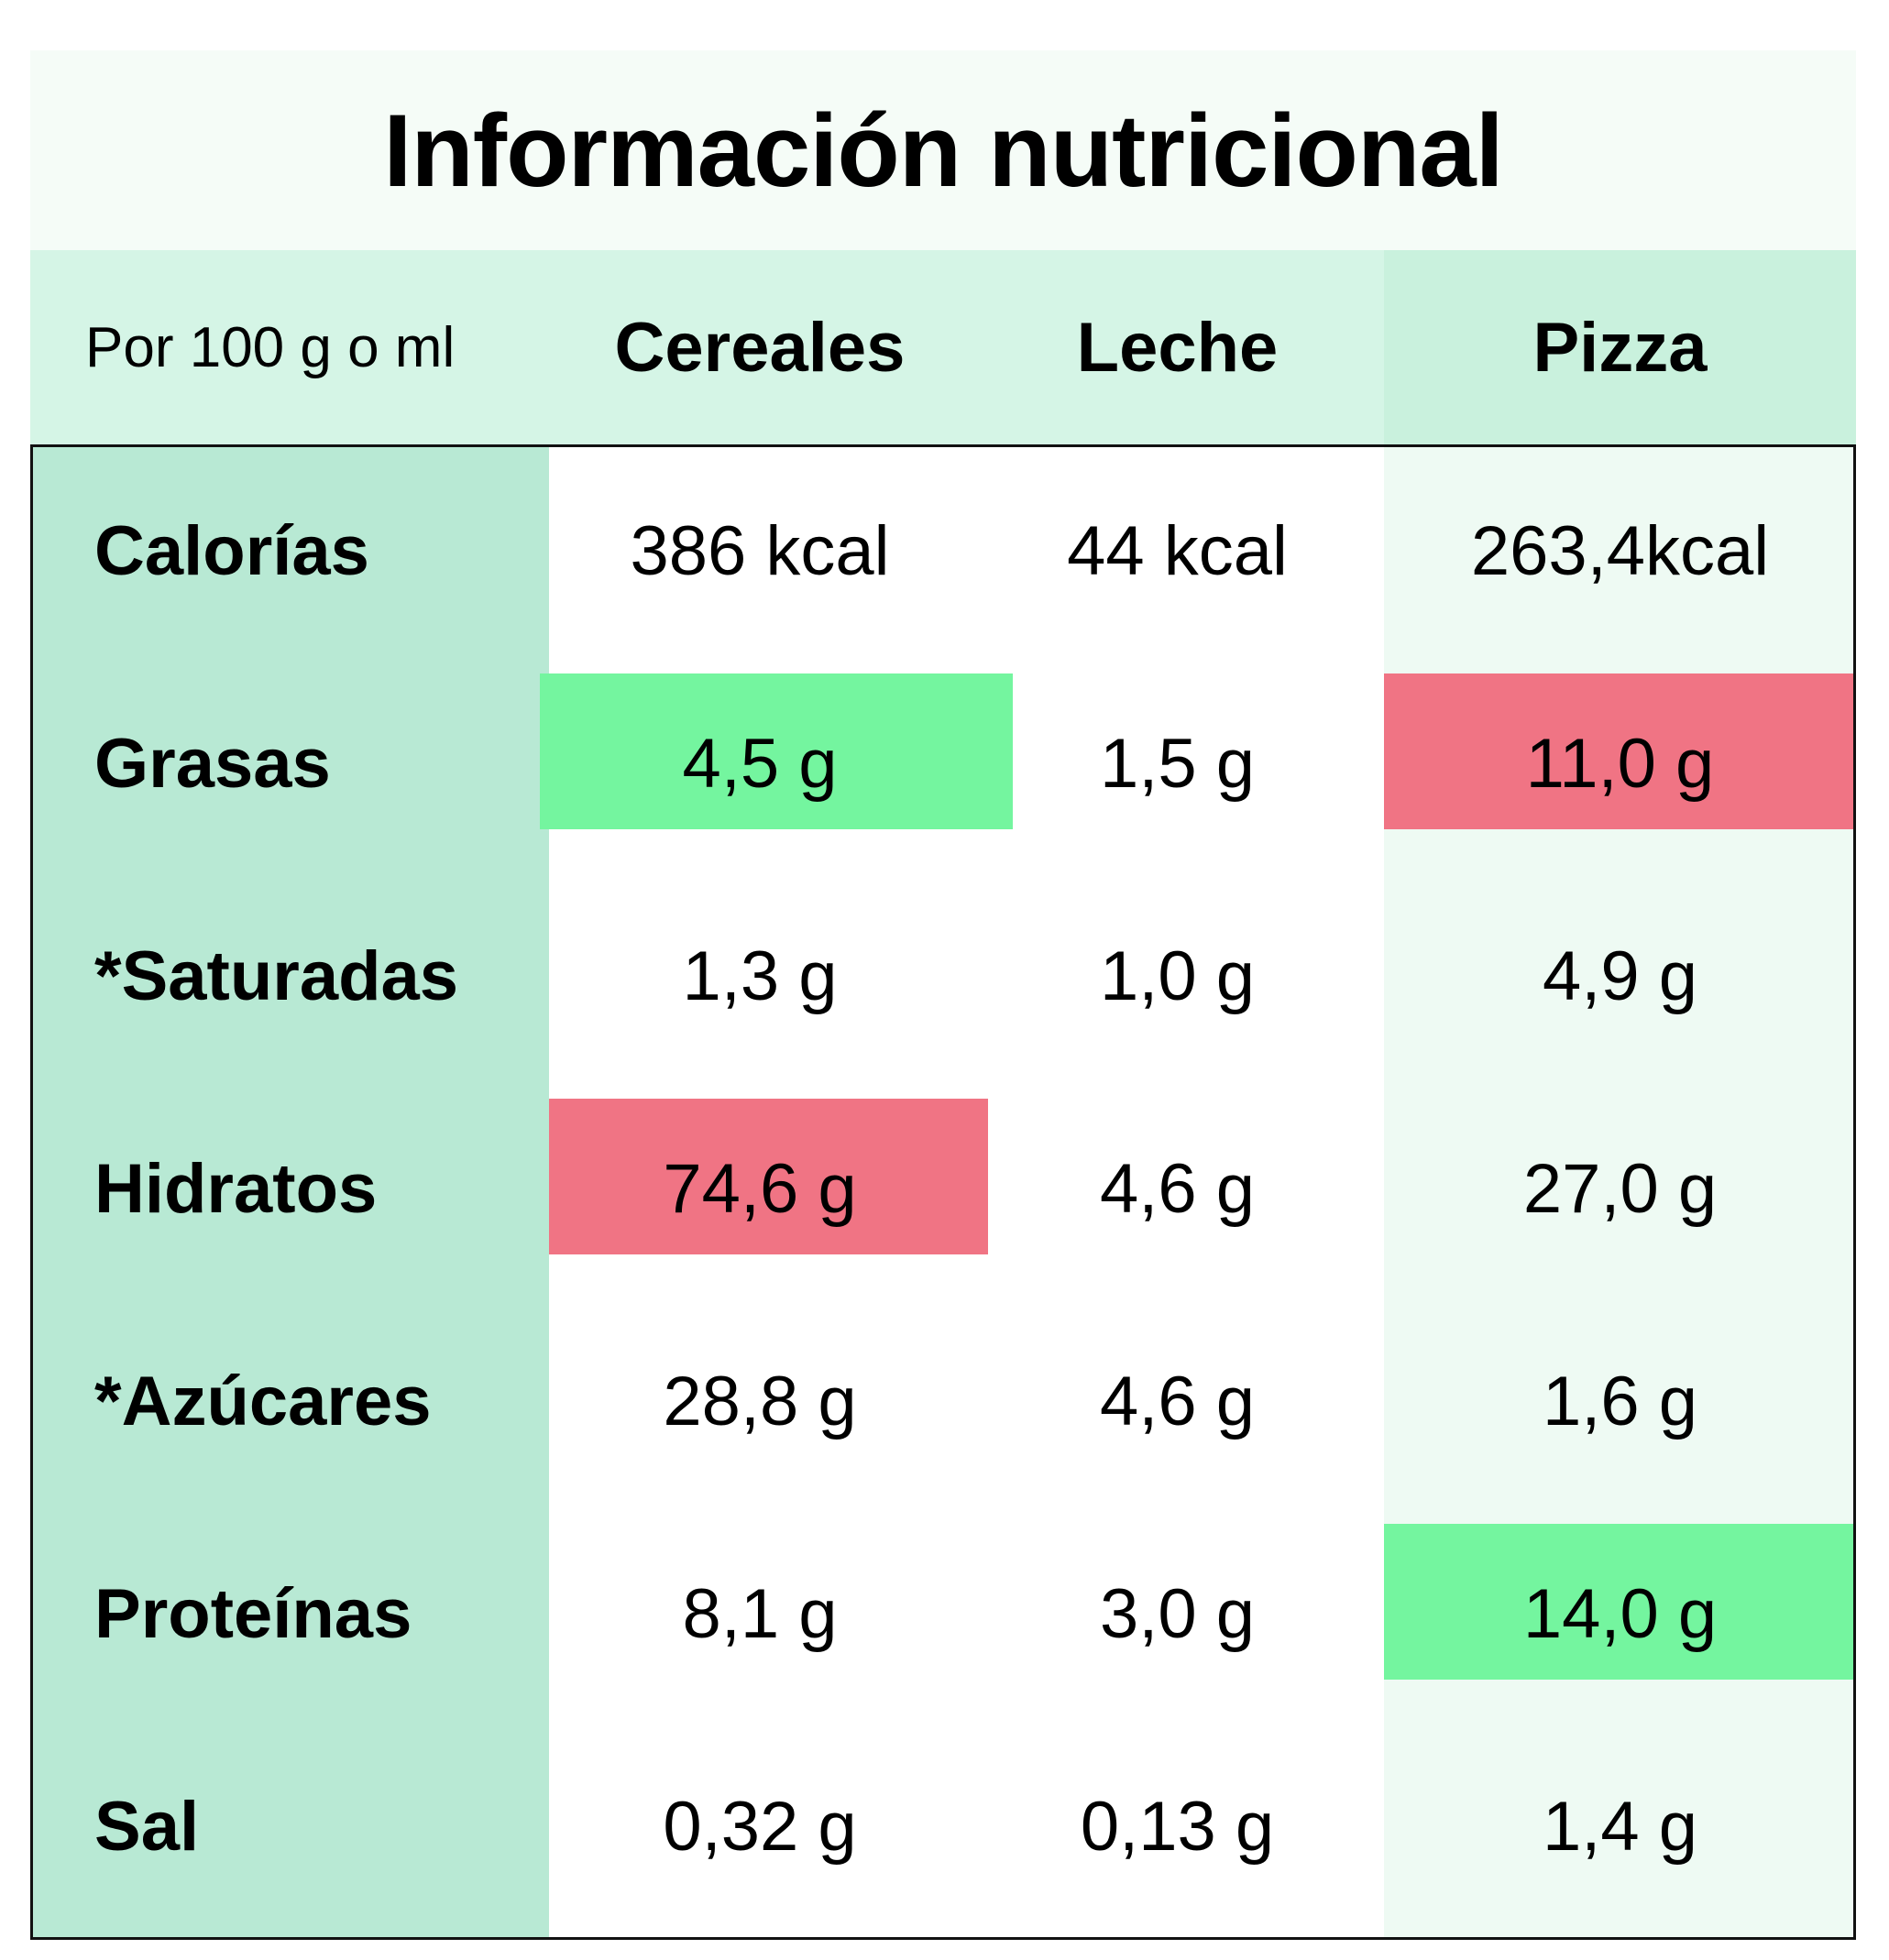 This screenshot has width=1889, height=1960. I want to click on value-azucares-leche: 4,6 g, so click(1178, 1401).